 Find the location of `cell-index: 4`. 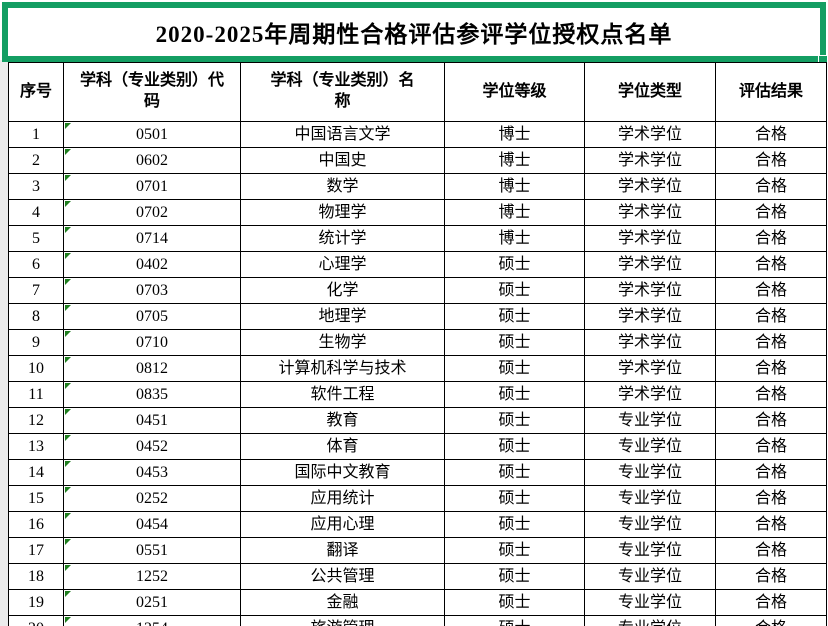

cell-index: 4 is located at coordinates (36, 212).